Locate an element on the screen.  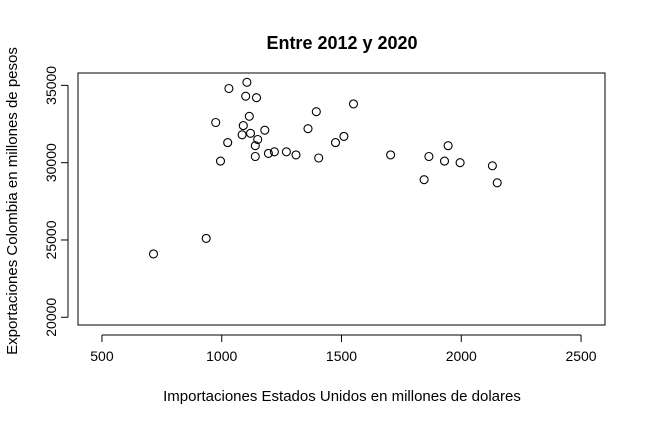
x-axis: 500 1000 1500 2000 2500 is located at coordinates (343, 349).